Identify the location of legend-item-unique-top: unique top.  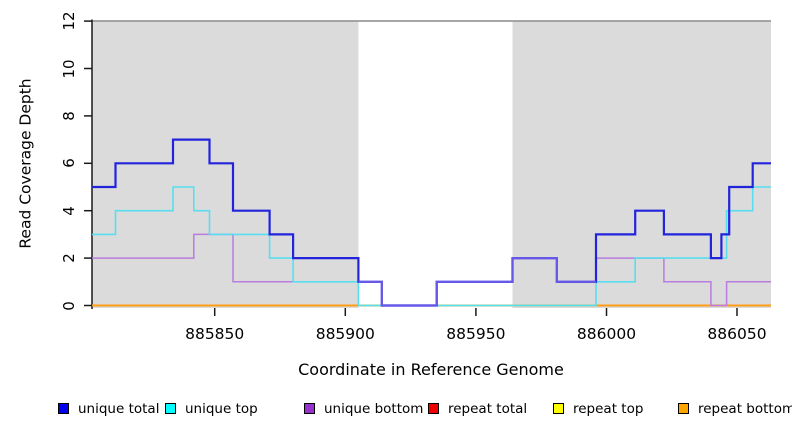
(211, 408).